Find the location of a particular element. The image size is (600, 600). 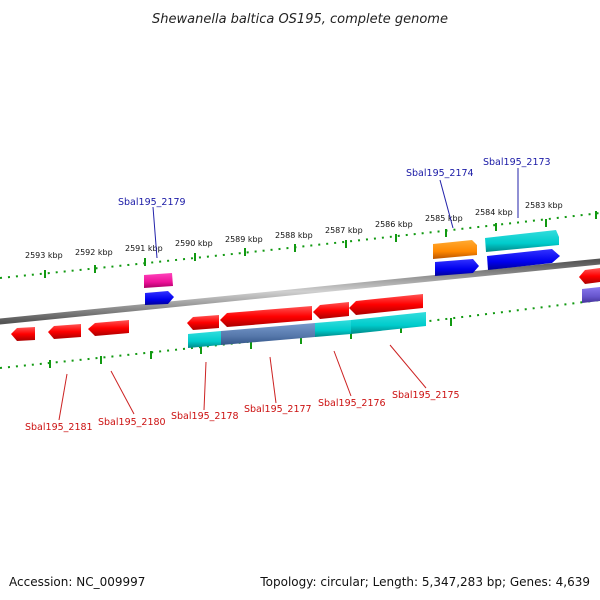

tick-label: 2588 kbp is located at coordinates (294, 235).